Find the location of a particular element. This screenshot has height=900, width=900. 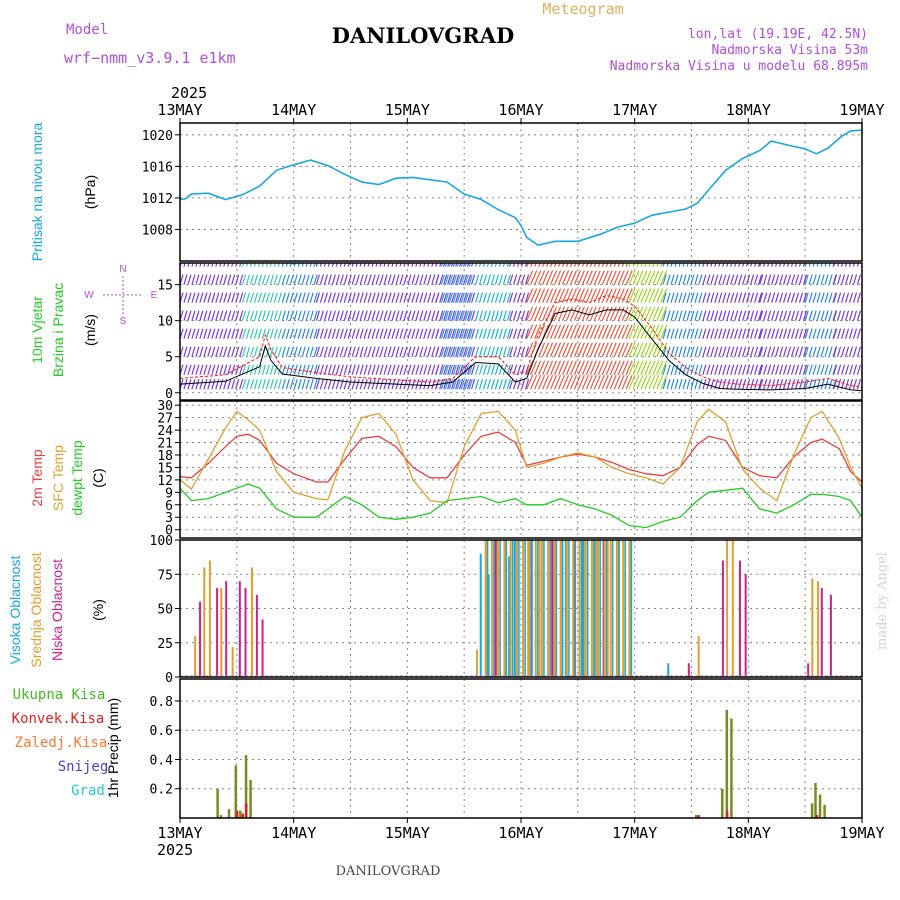

x-tick-label-bottom: 14MAY is located at coordinates (293, 833).